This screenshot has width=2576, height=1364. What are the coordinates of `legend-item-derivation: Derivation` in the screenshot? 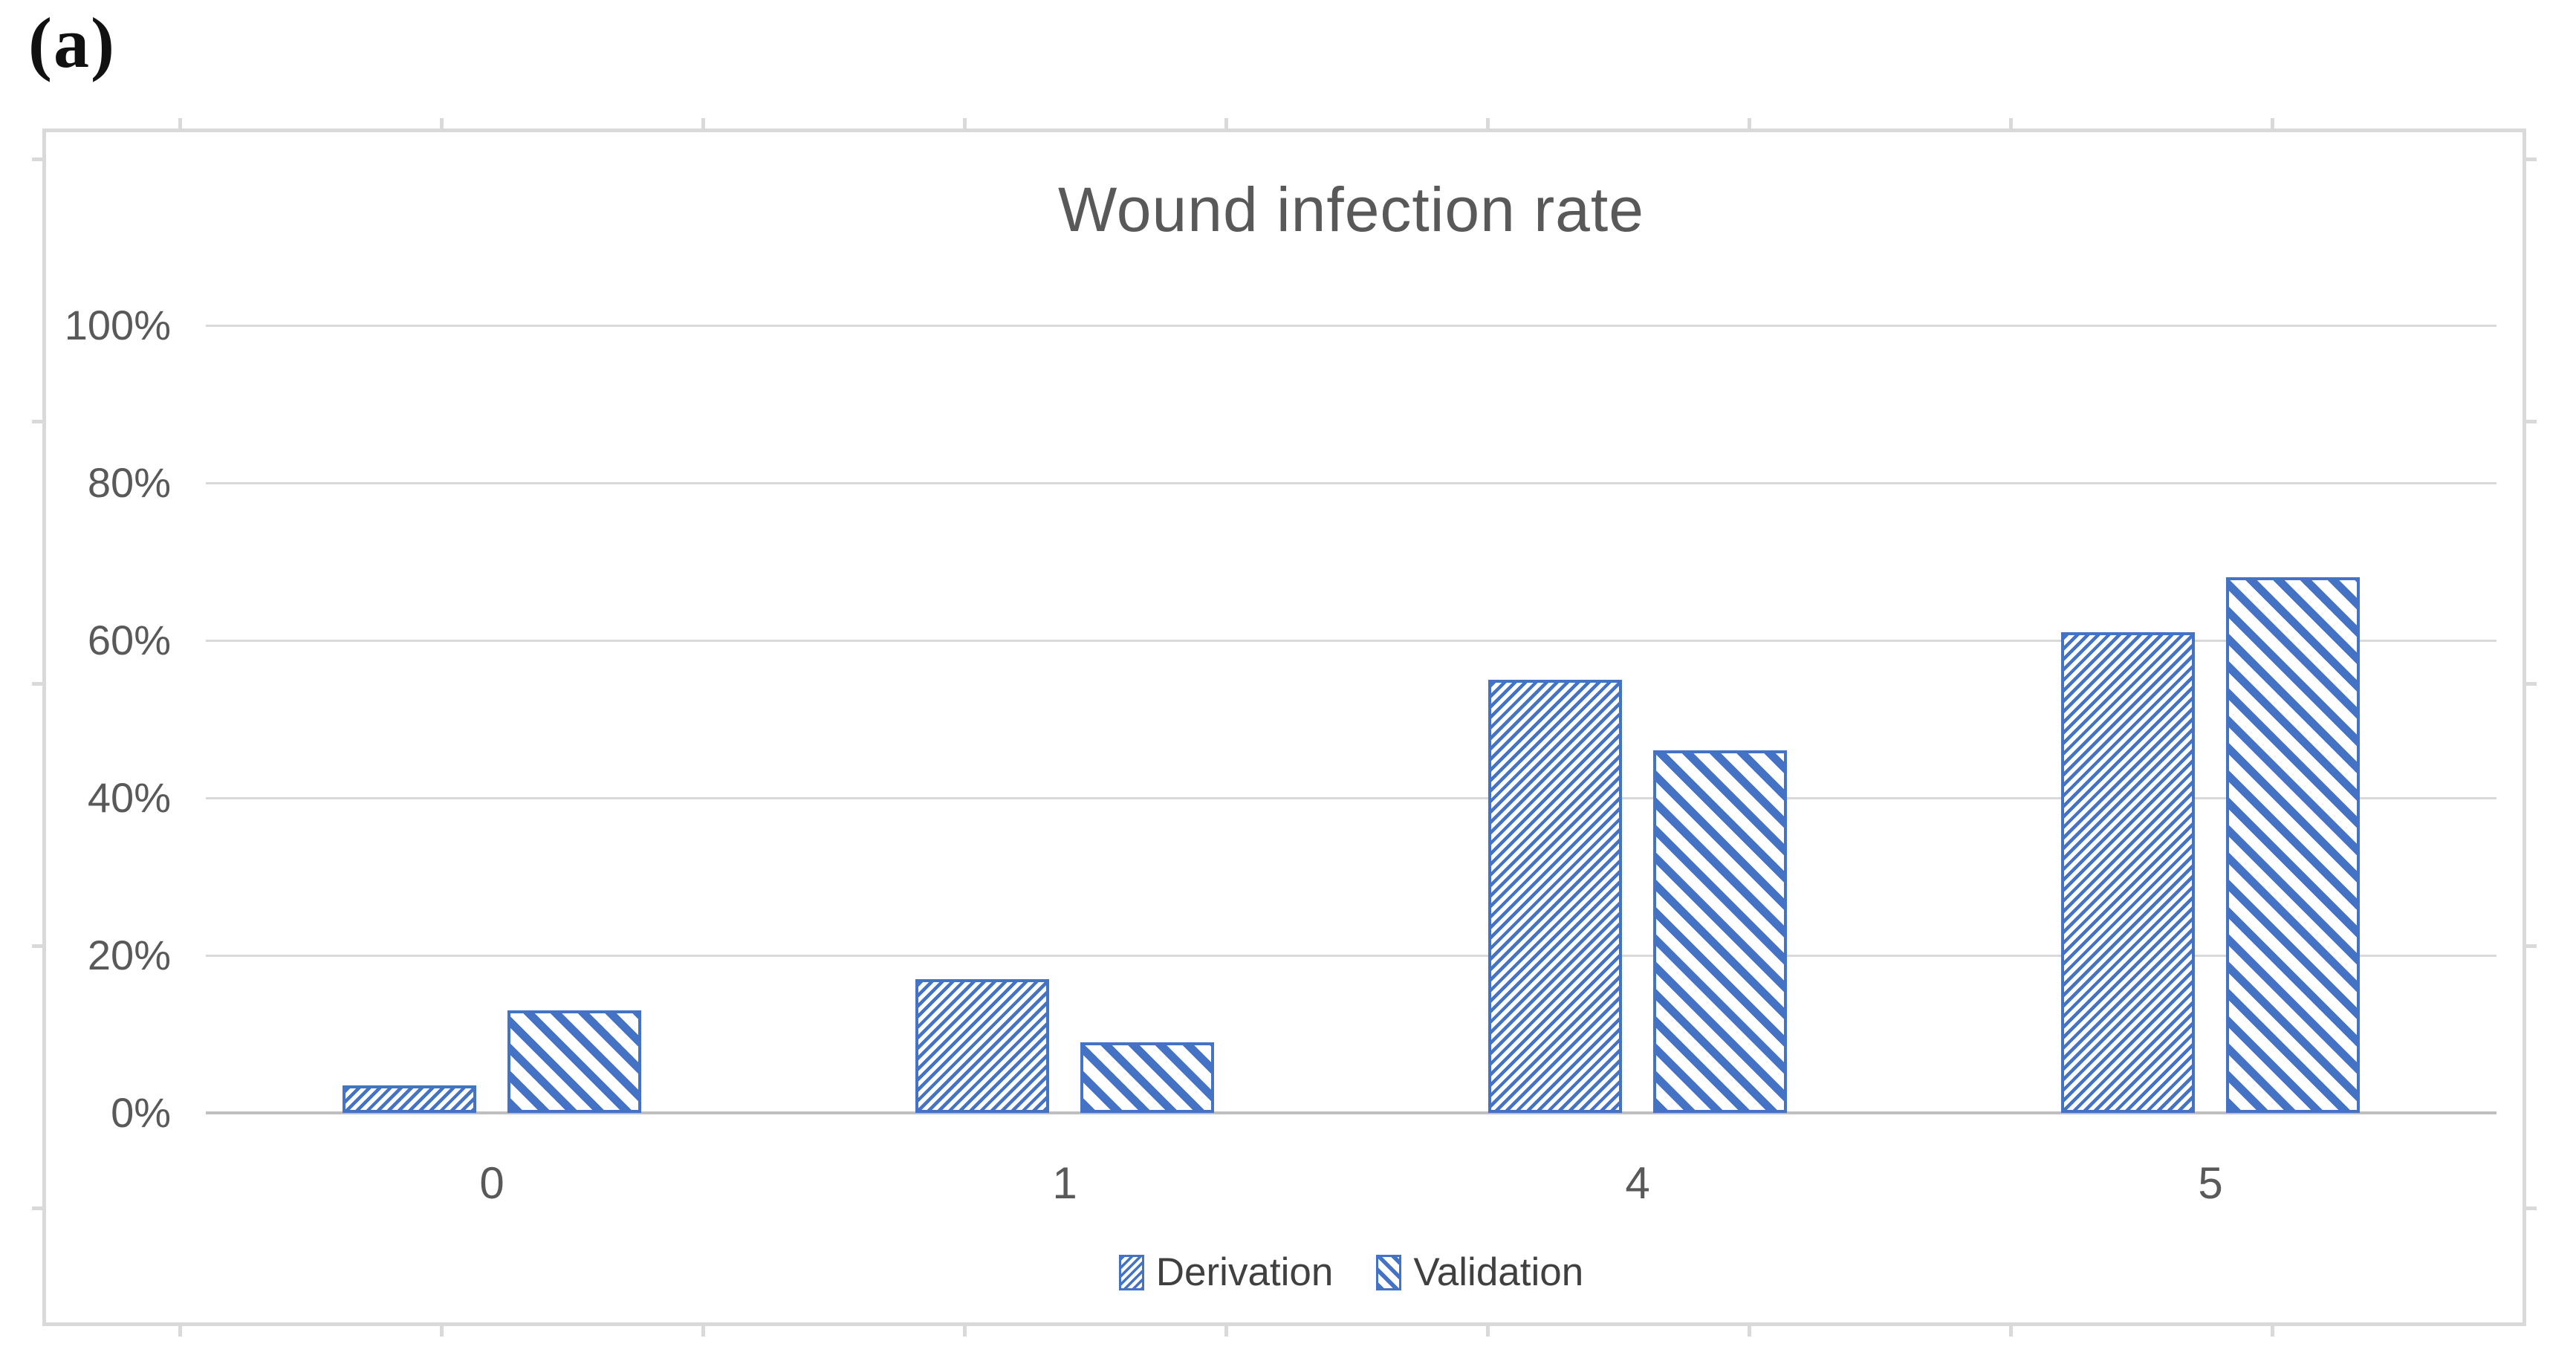 It's located at (1226, 1272).